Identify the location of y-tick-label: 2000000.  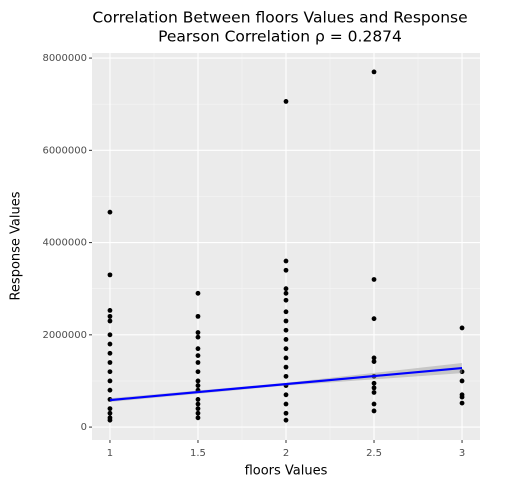
(64, 335).